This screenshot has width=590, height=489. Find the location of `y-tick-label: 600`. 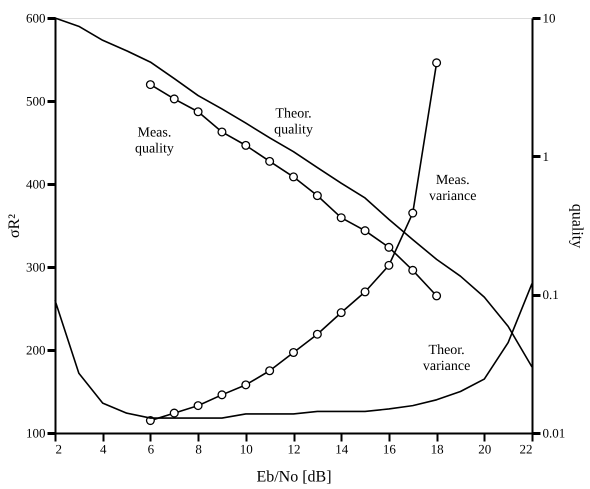

y-tick-label: 600 is located at coordinates (36, 18).